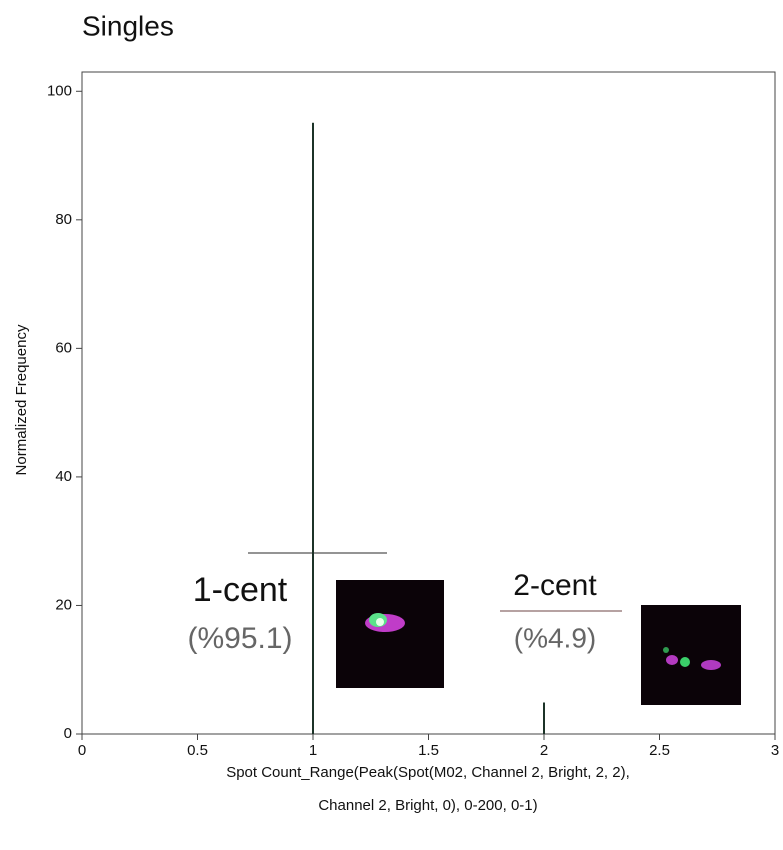  Describe the element at coordinates (197, 750) in the screenshot. I see `x-tick-label: 0.5` at that location.